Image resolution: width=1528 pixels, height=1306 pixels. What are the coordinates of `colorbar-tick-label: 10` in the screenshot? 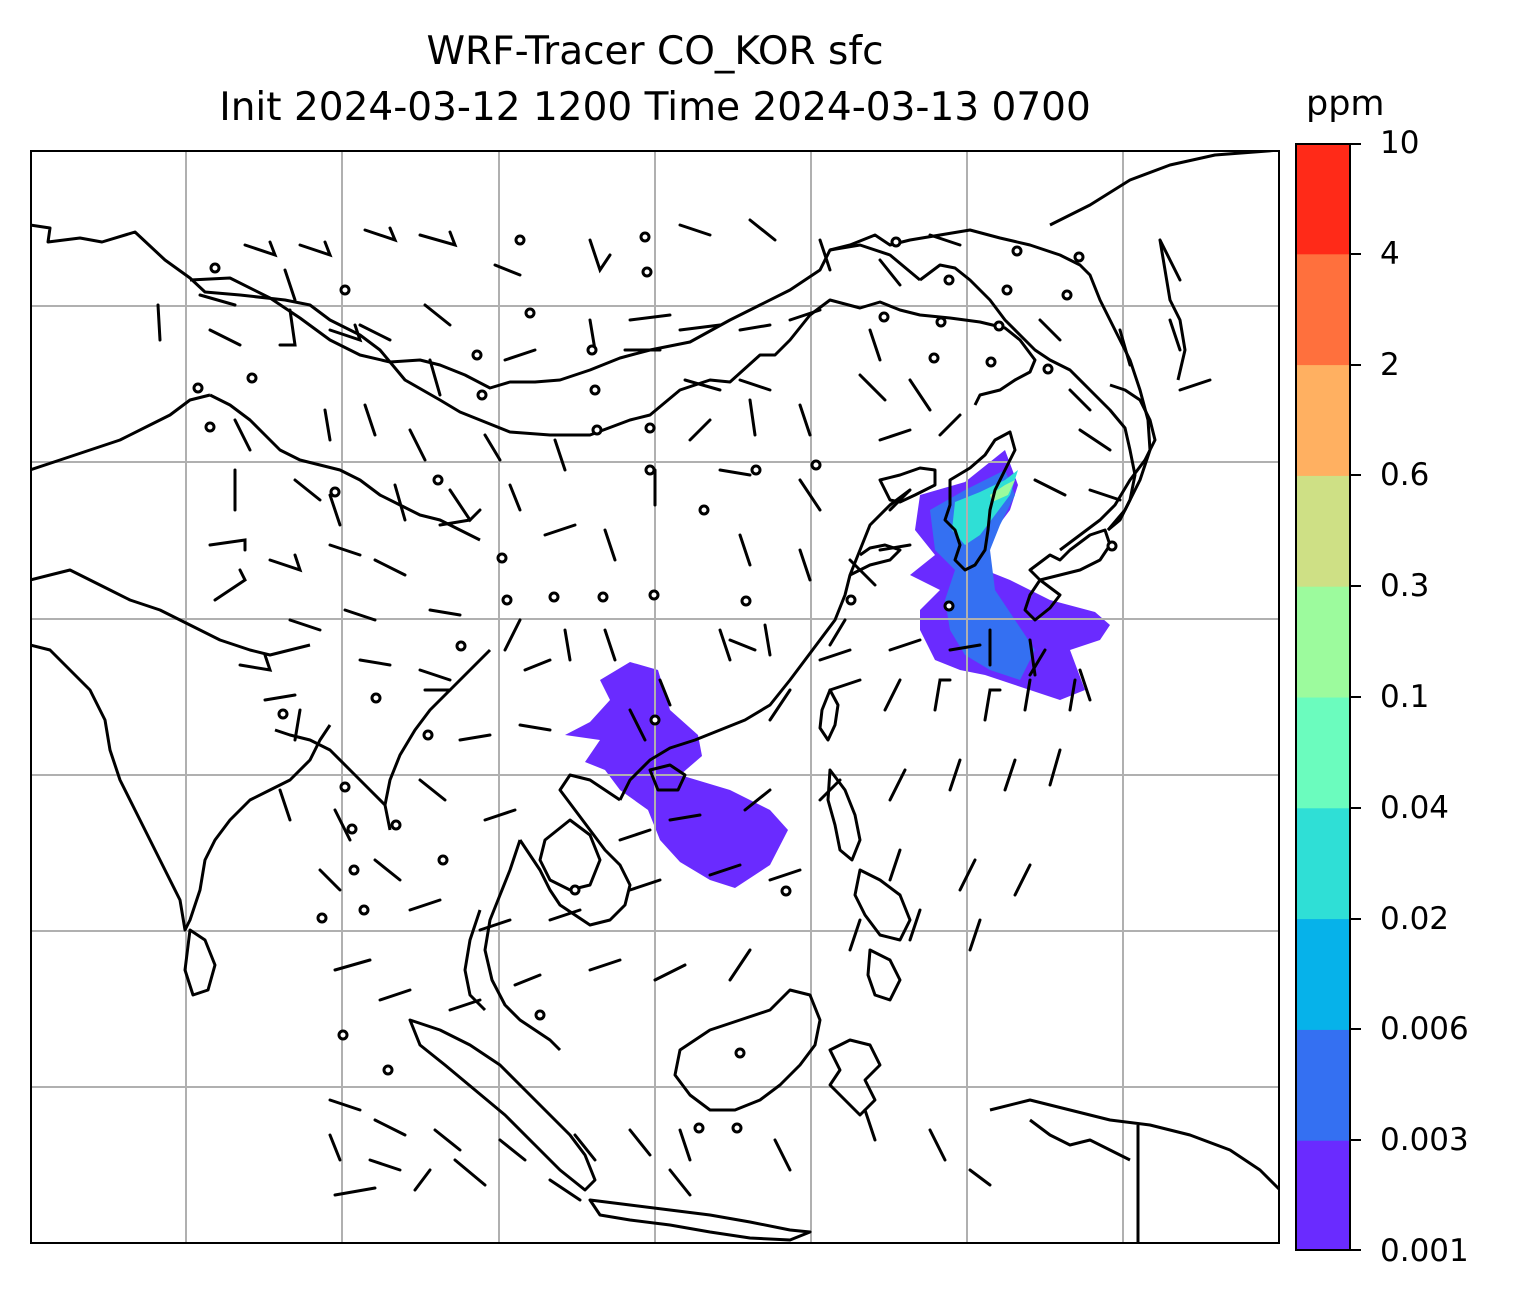 It's located at (1400, 143).